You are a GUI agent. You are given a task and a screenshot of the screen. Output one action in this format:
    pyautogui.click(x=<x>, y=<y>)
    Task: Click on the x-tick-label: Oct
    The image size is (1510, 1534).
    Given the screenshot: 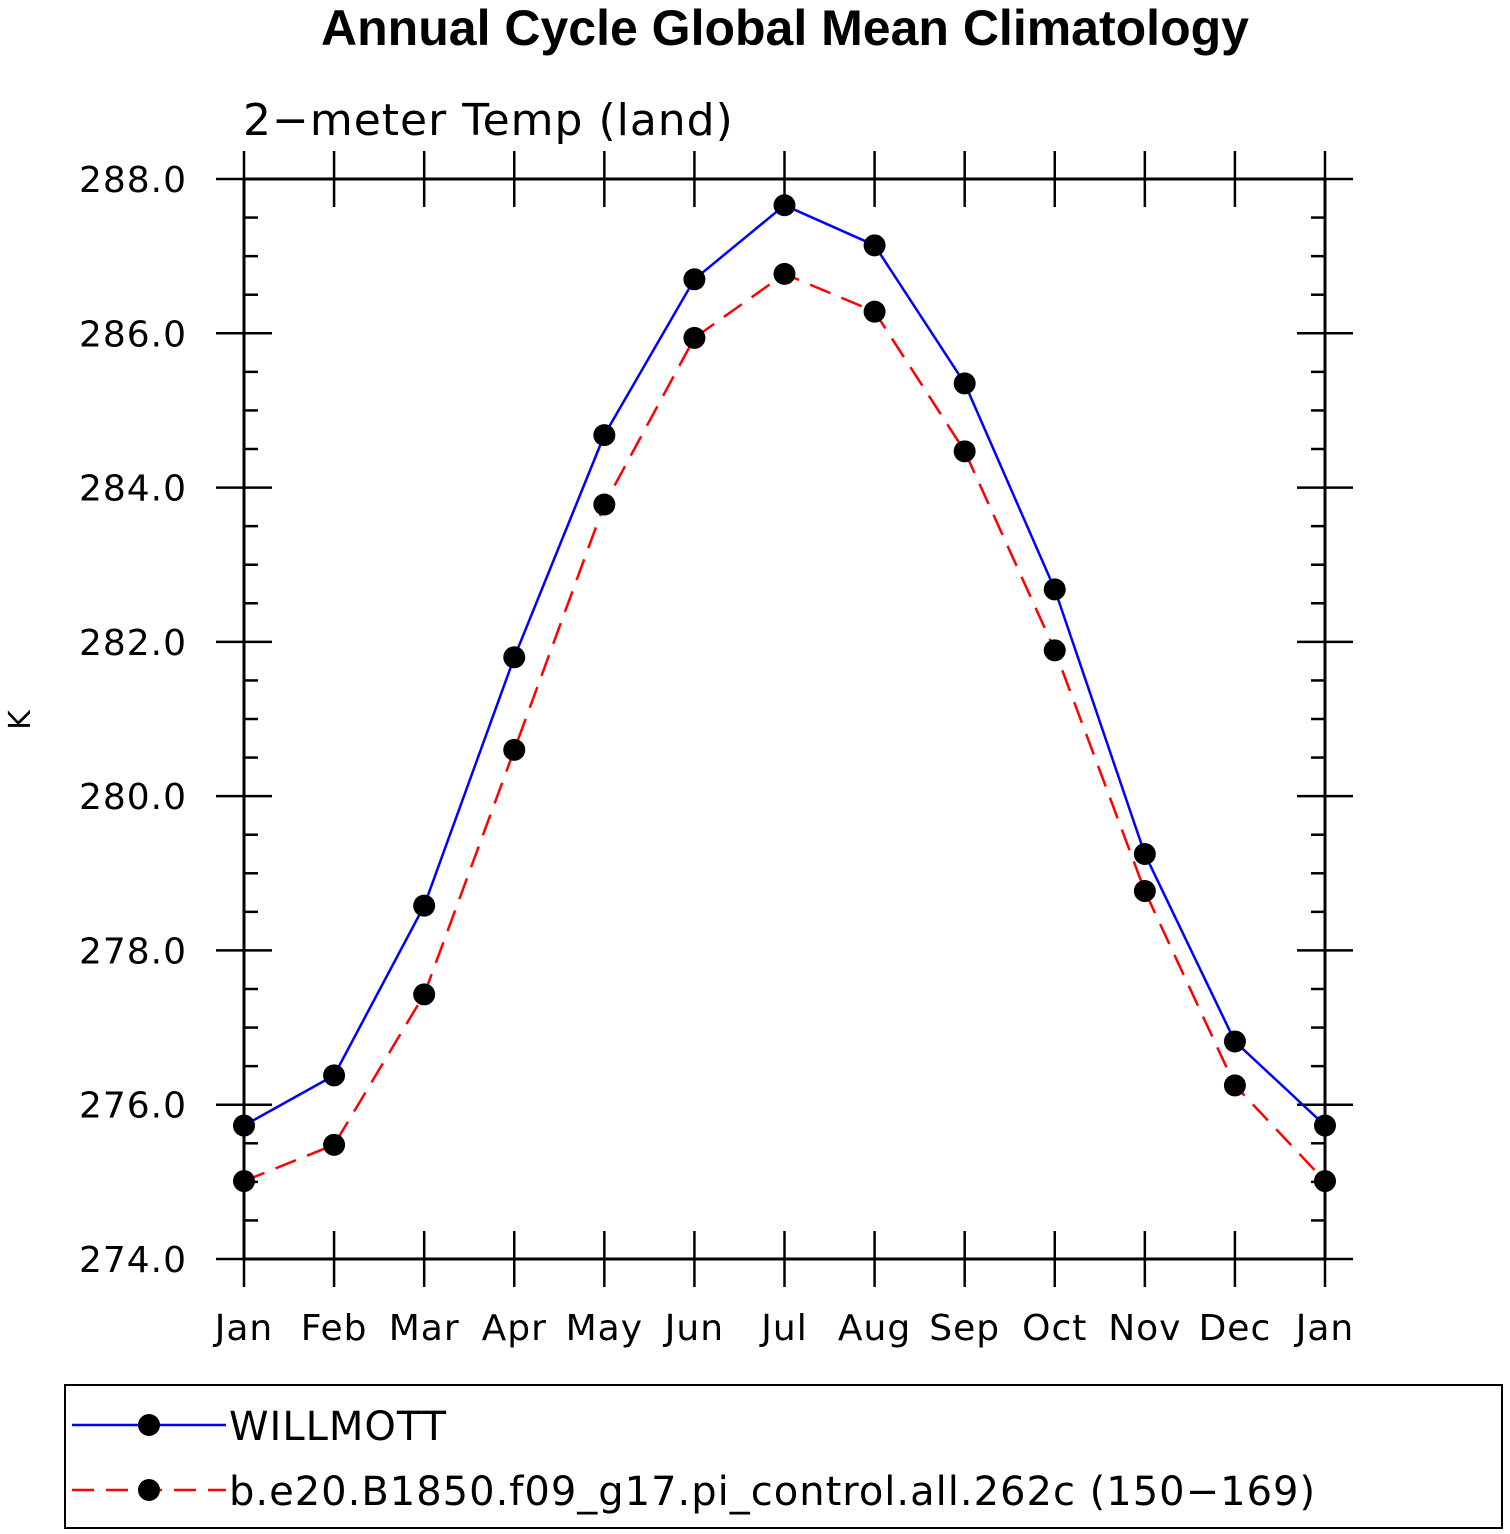 What is the action you would take?
    pyautogui.click(x=1054, y=1328)
    